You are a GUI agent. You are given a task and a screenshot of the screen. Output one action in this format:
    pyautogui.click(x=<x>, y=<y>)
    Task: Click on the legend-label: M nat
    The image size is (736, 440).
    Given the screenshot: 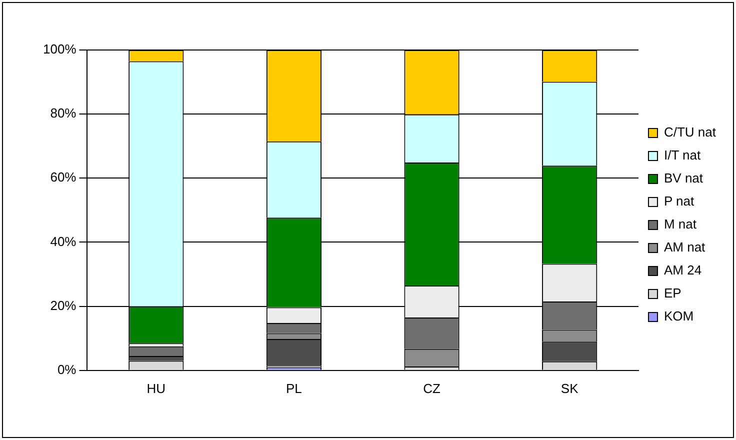 What is the action you would take?
    pyautogui.click(x=680, y=224)
    